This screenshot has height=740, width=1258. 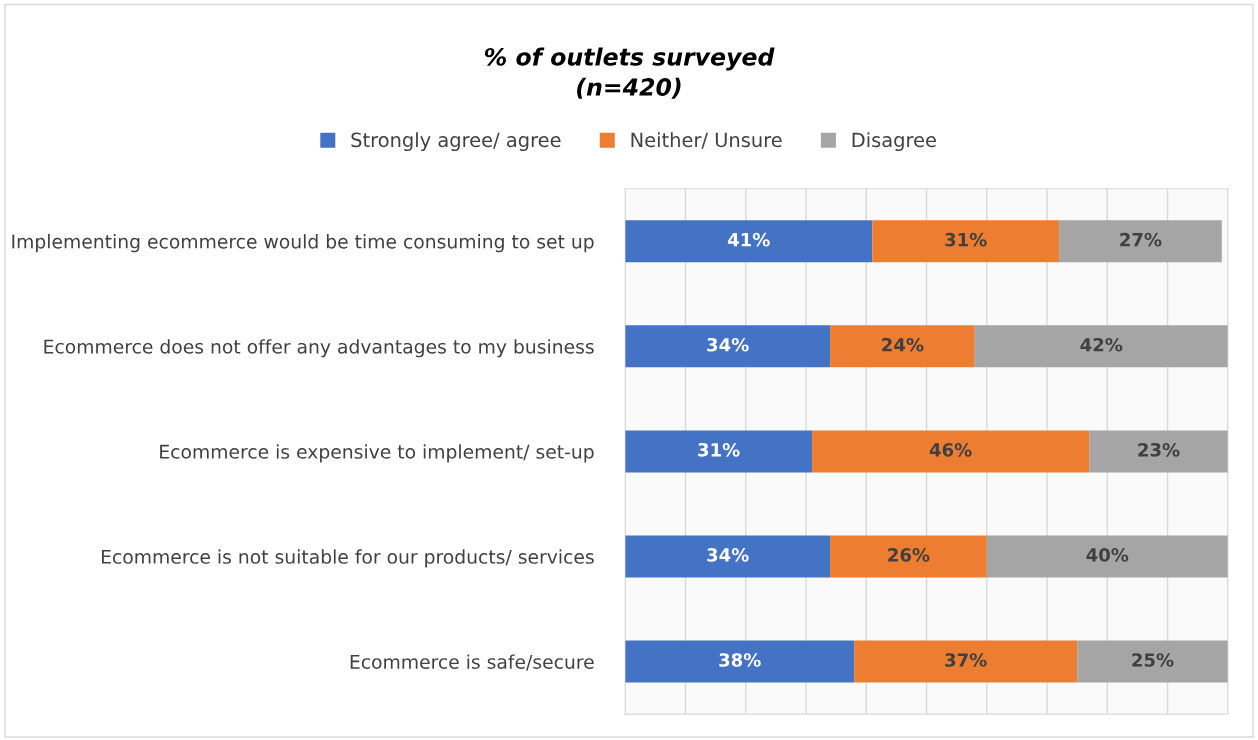 What do you see at coordinates (472, 662) in the screenshot?
I see `y-tick-label: Ecommerce is safe/secure` at bounding box center [472, 662].